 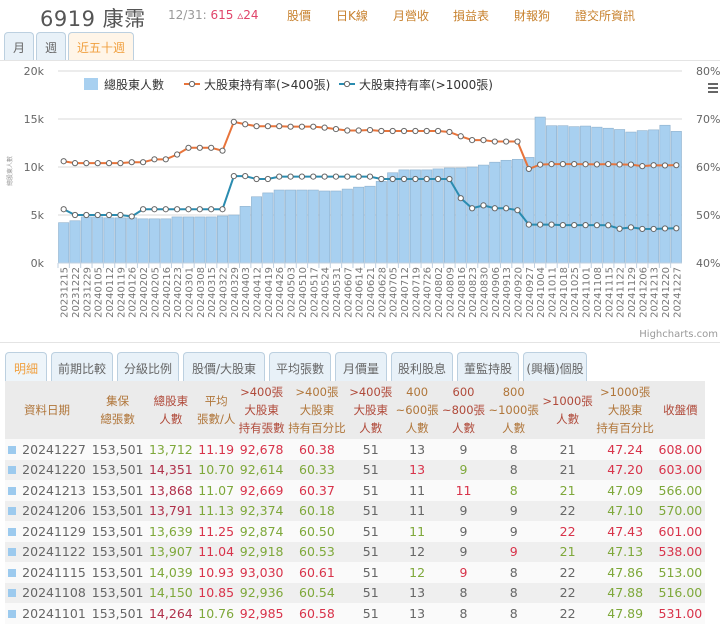 What do you see at coordinates (47, 531) in the screenshot?
I see `cell-date: 20241129` at bounding box center [47, 531].